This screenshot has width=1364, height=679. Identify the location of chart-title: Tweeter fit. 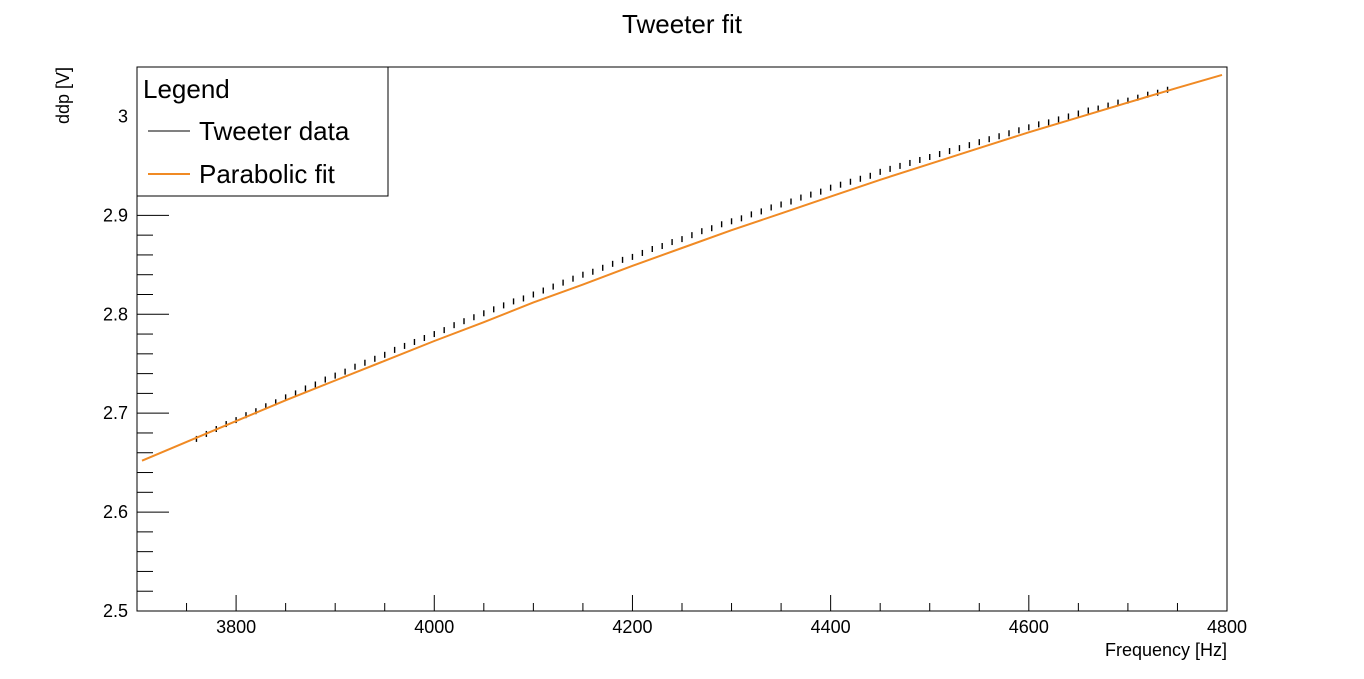
(682, 24).